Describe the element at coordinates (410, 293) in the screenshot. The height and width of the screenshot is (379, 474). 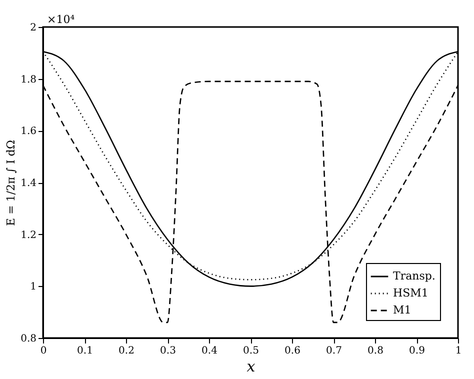
I see `legend-label: HSM1` at that location.